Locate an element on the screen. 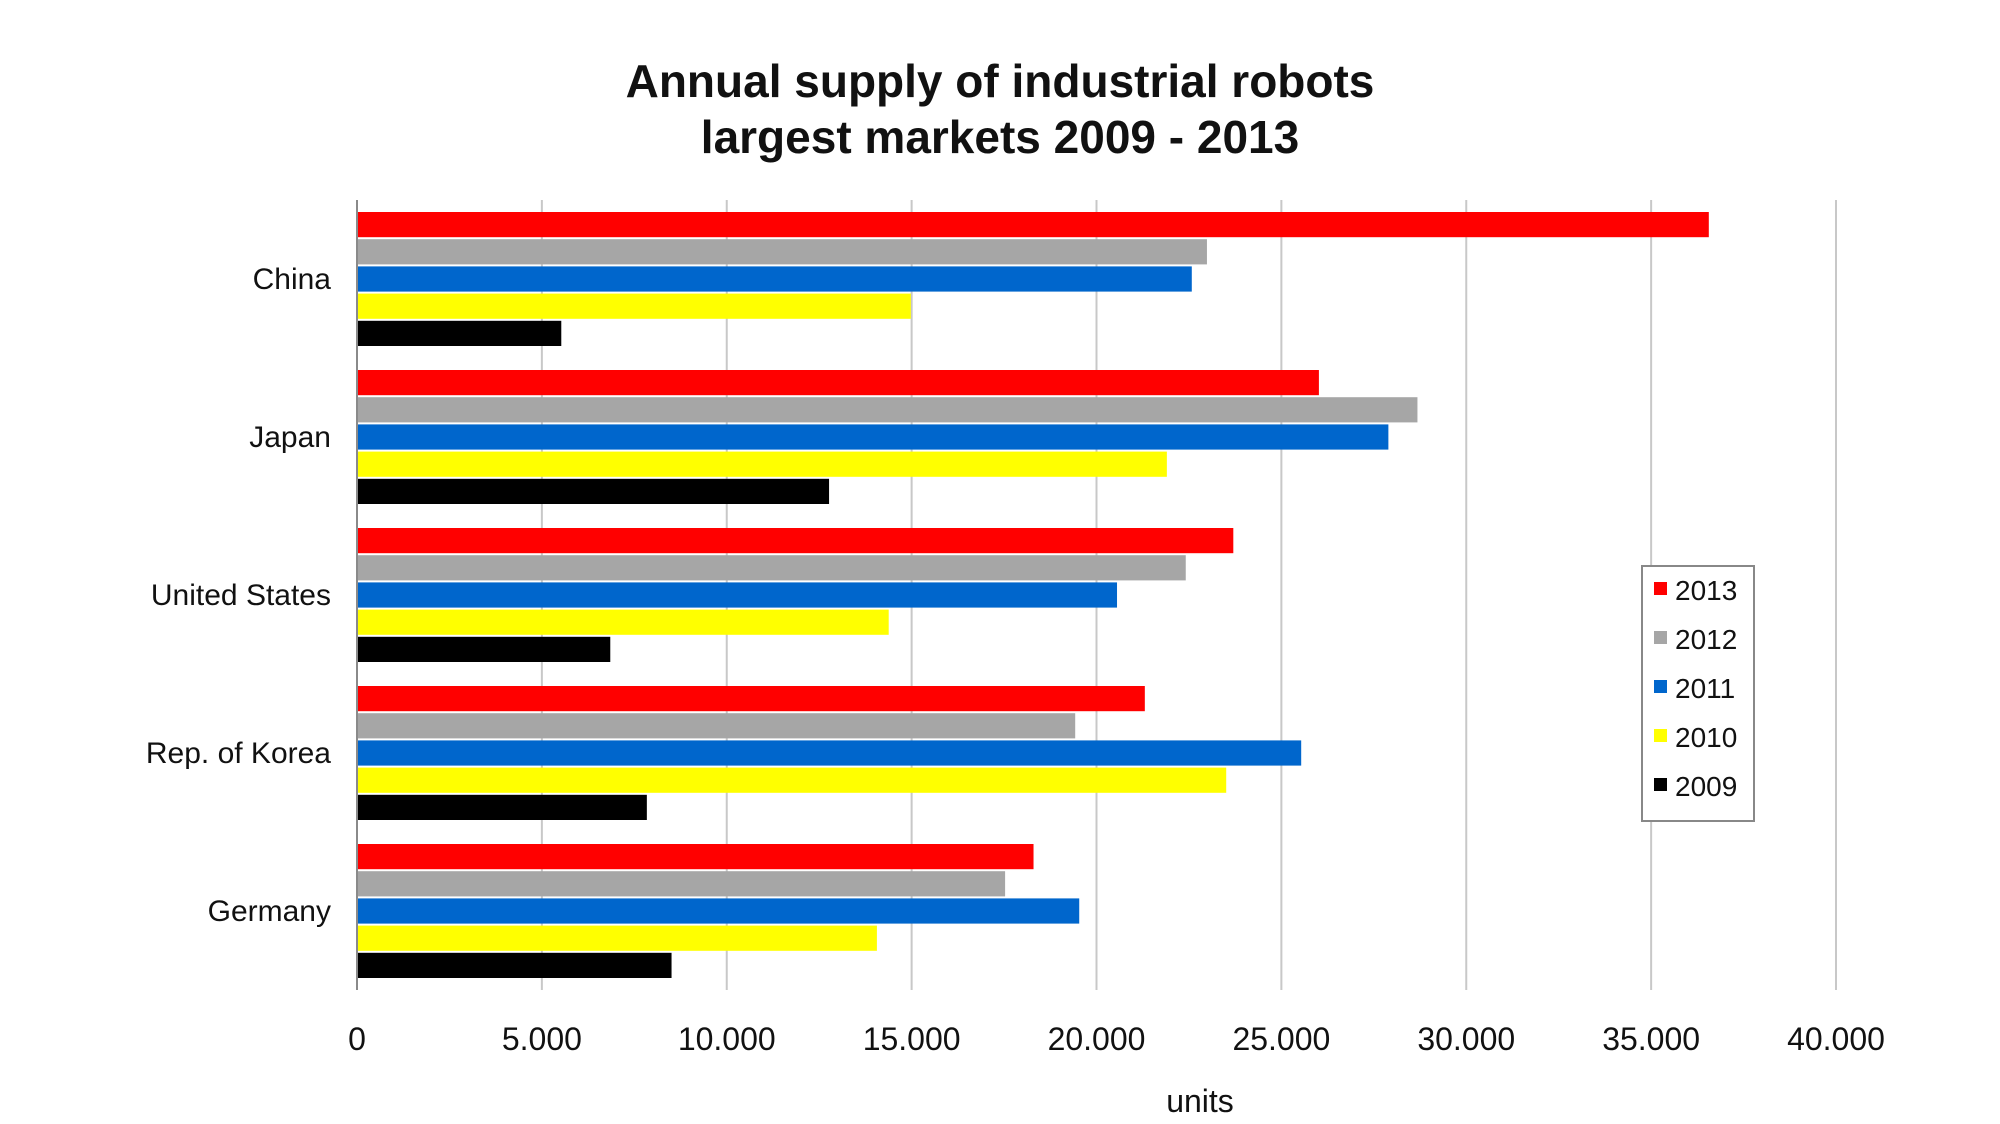  legend-label: 2012 is located at coordinates (1706, 639).